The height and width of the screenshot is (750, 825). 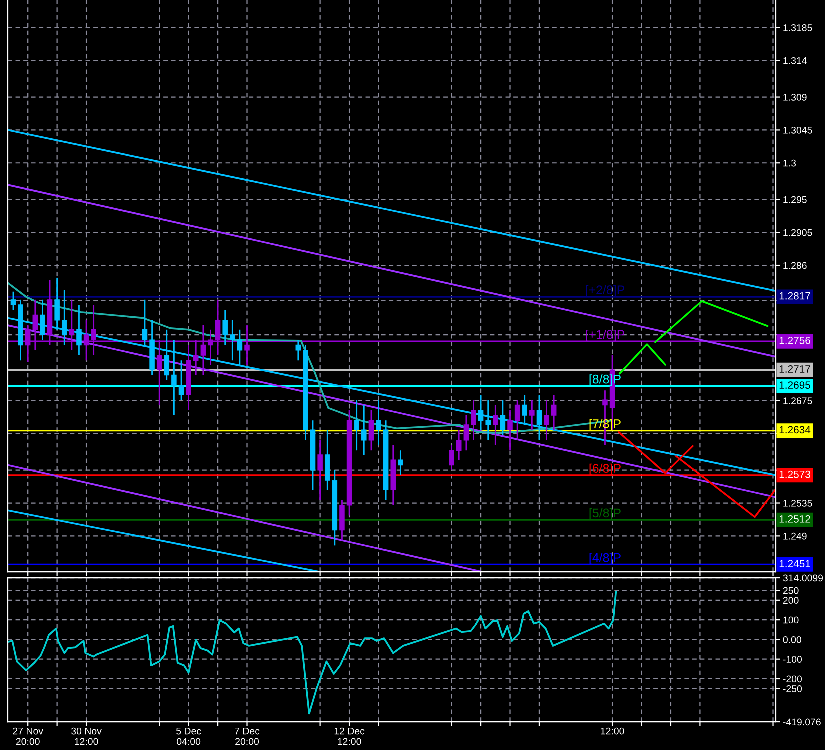 I want to click on y-tick-label: 200, so click(x=791, y=600).